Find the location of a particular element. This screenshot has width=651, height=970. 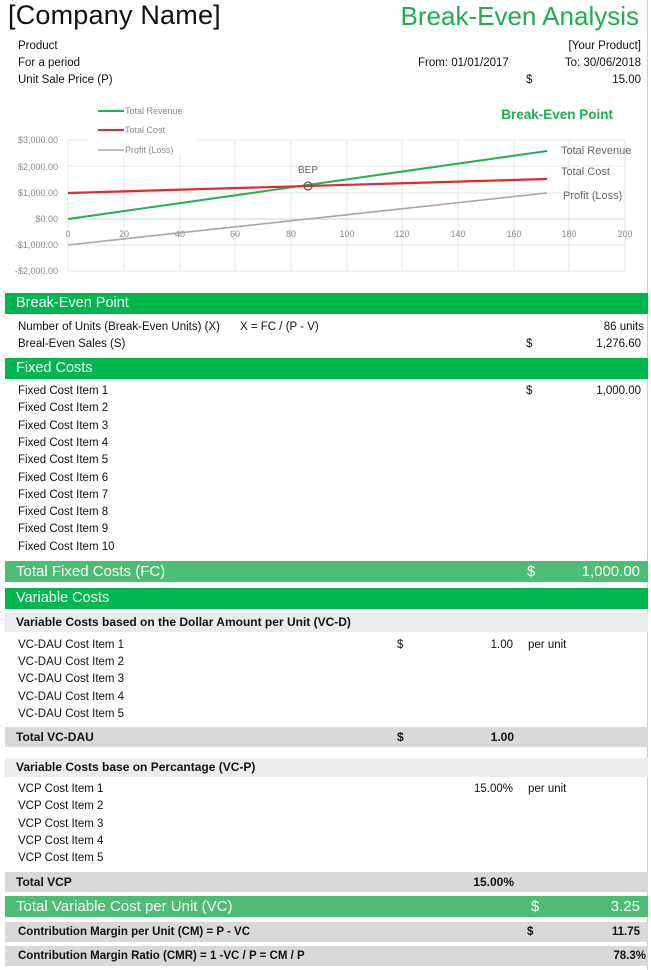

fixed-cost-row: Fixed Cost Item 8 is located at coordinates (323, 512).